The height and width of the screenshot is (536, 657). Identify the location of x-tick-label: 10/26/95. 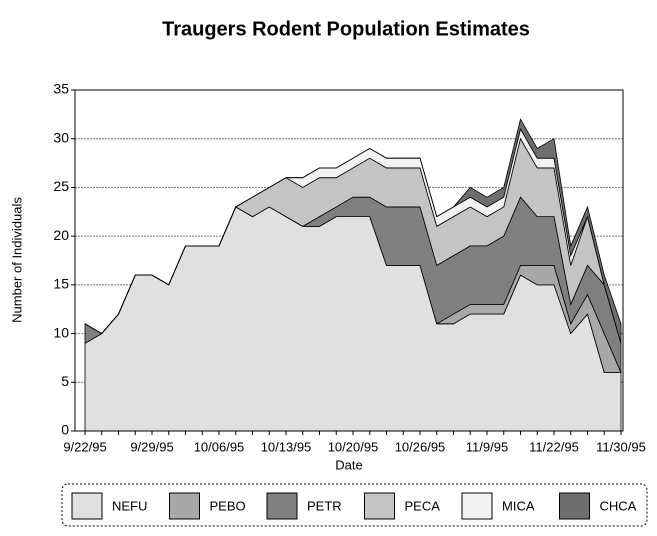
(420, 446).